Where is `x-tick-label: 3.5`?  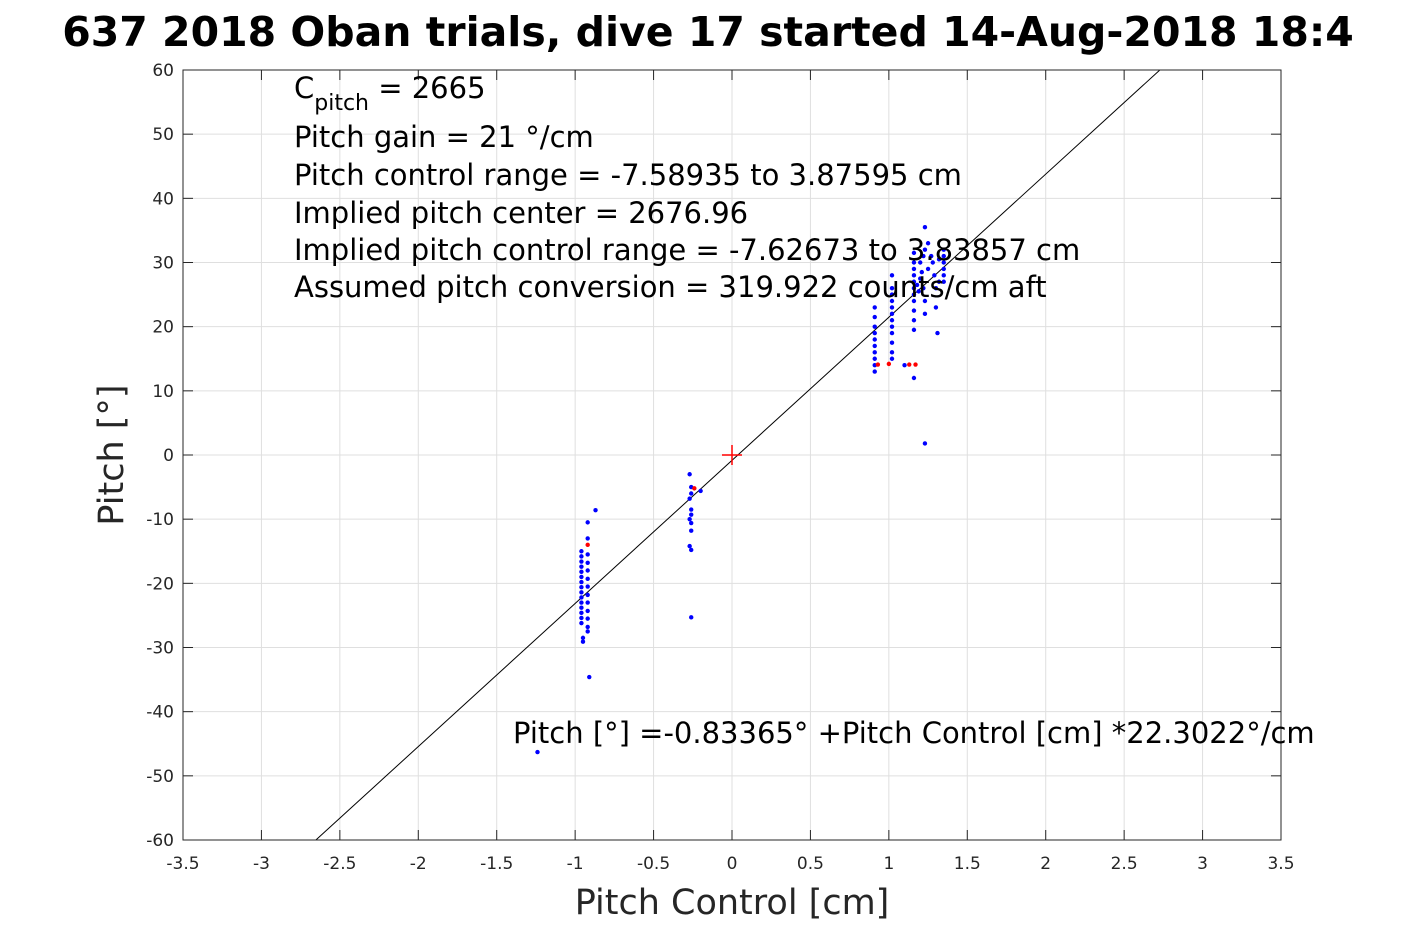 x-tick-label: 3.5 is located at coordinates (1280, 864).